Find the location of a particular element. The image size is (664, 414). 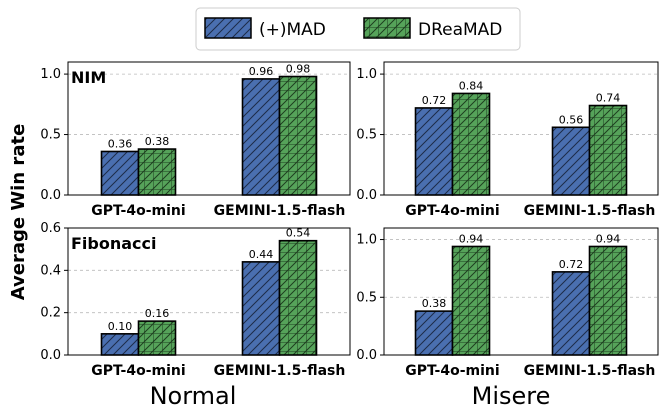

y-tick-label: 0.4 is located at coordinates (50, 270).